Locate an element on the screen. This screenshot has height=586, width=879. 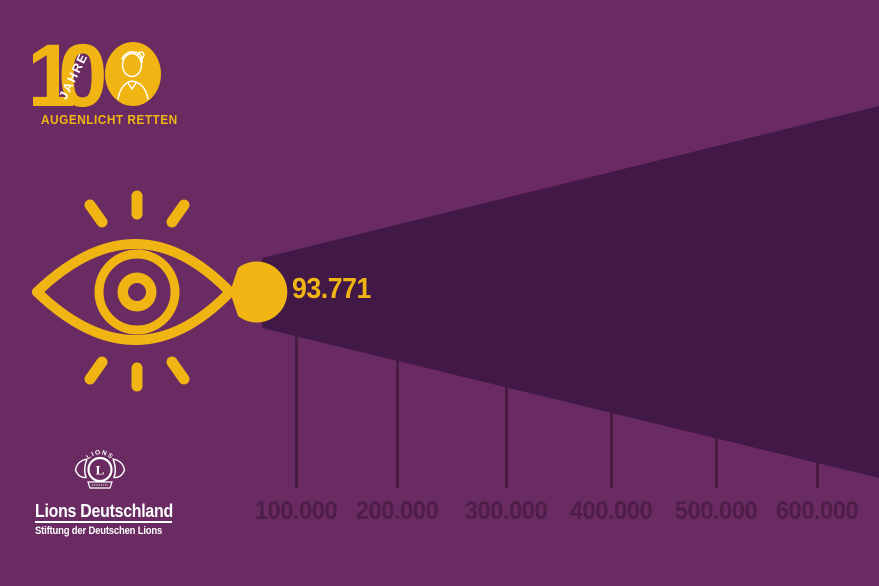
light-source-blob is located at coordinates (259, 292).